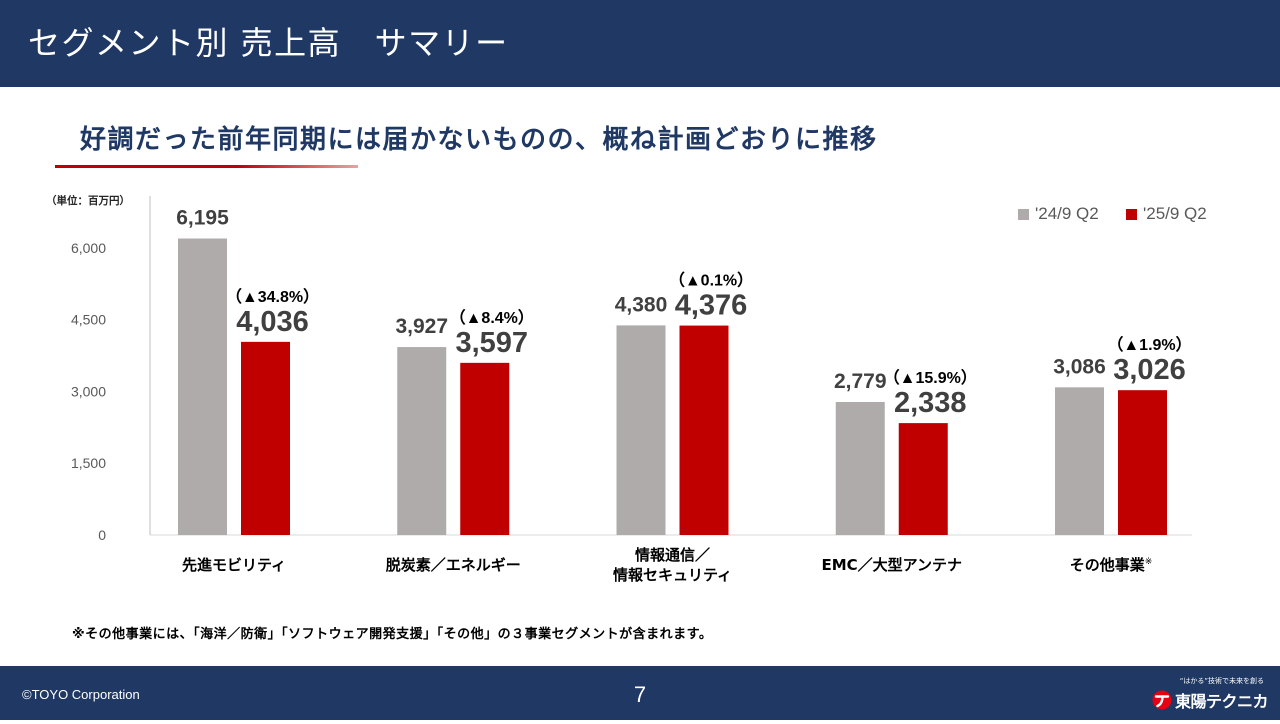 The width and height of the screenshot is (1280, 724). Describe the element at coordinates (930, 378) in the screenshot. I see `change-rate-label: （▲15.9%）` at that location.